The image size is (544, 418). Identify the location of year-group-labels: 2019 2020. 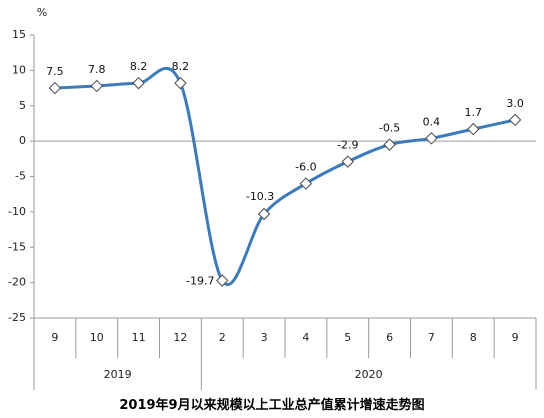
(243, 374).